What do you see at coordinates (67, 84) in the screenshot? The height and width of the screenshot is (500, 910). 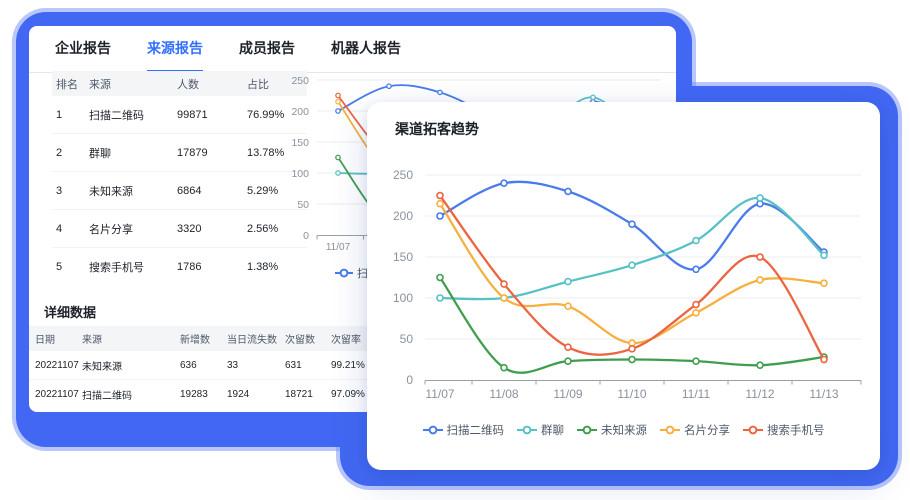 I see `col-rank: 排名` at bounding box center [67, 84].